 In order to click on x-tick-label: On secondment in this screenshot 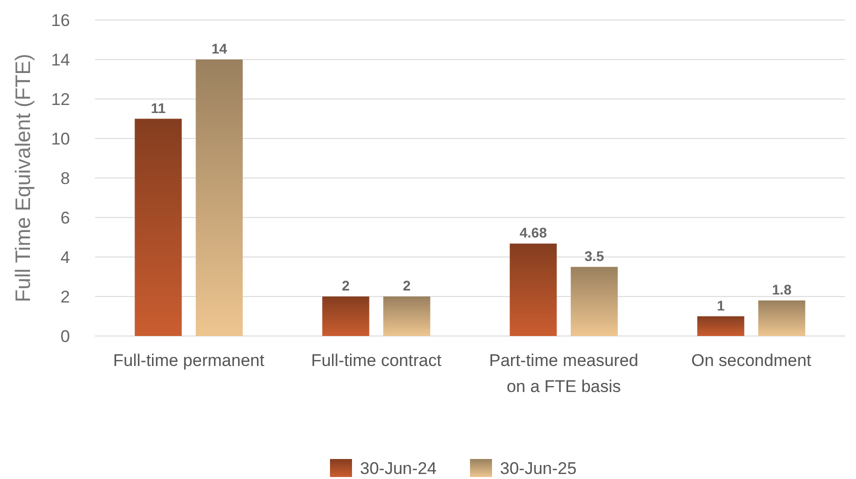, I will do `click(751, 360)`.